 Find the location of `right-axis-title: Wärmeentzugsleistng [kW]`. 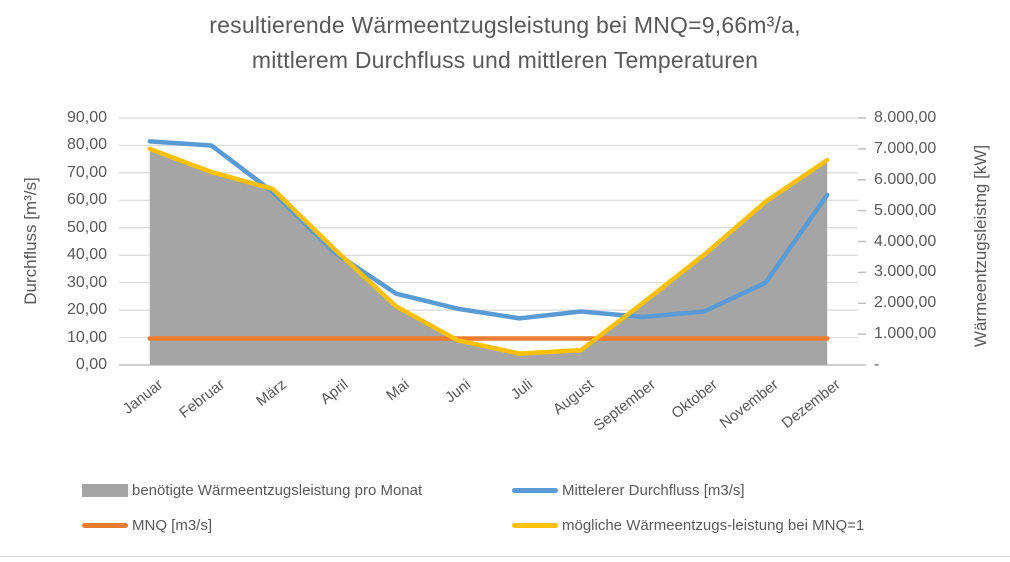

right-axis-title: Wärmeentzugsleistng [kW] is located at coordinates (980, 246).